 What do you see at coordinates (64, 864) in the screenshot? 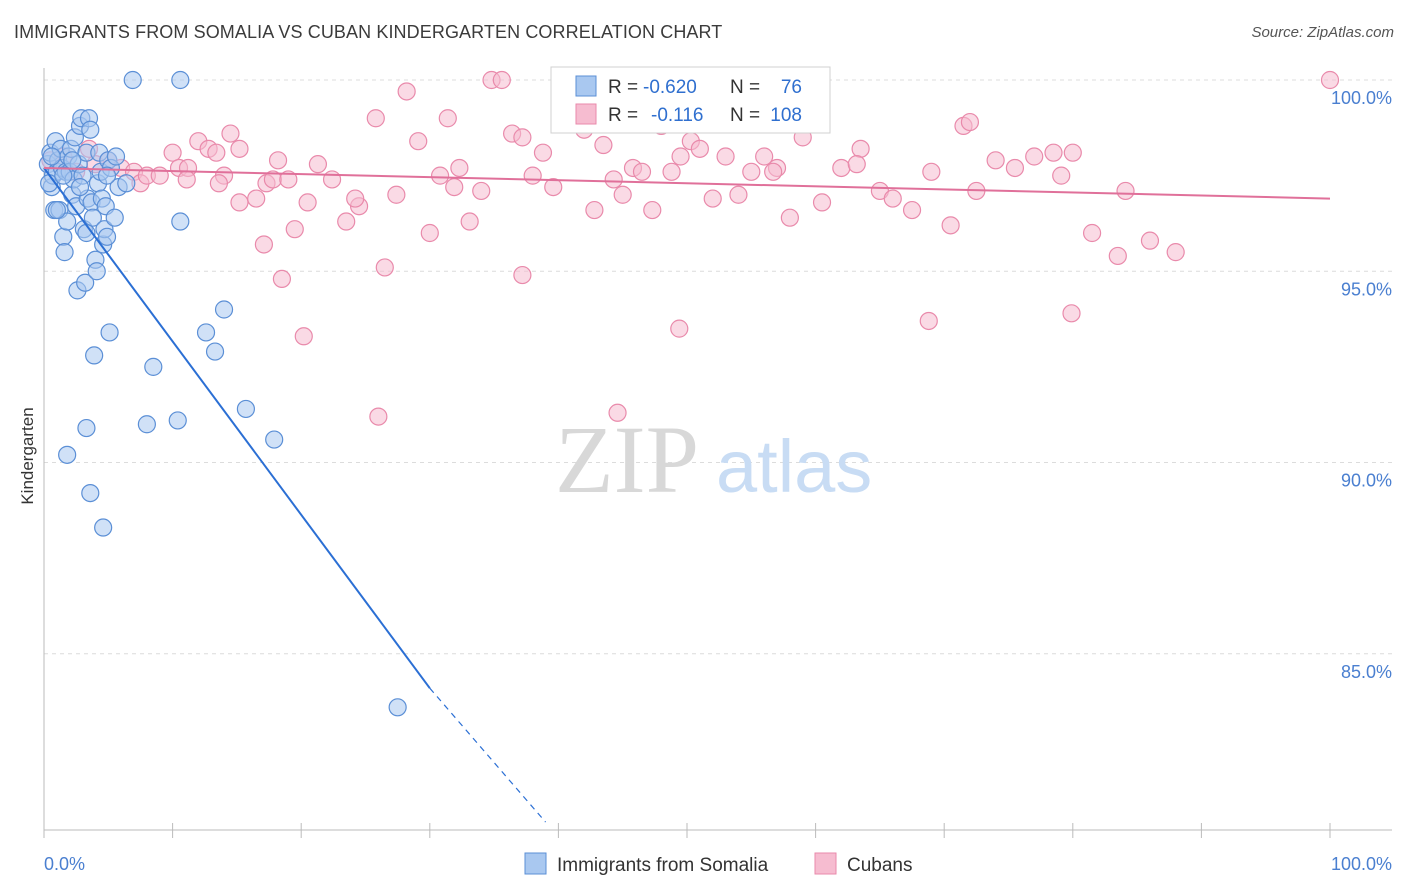
I see `x-tick-label-min: 0.0%` at bounding box center [64, 864].